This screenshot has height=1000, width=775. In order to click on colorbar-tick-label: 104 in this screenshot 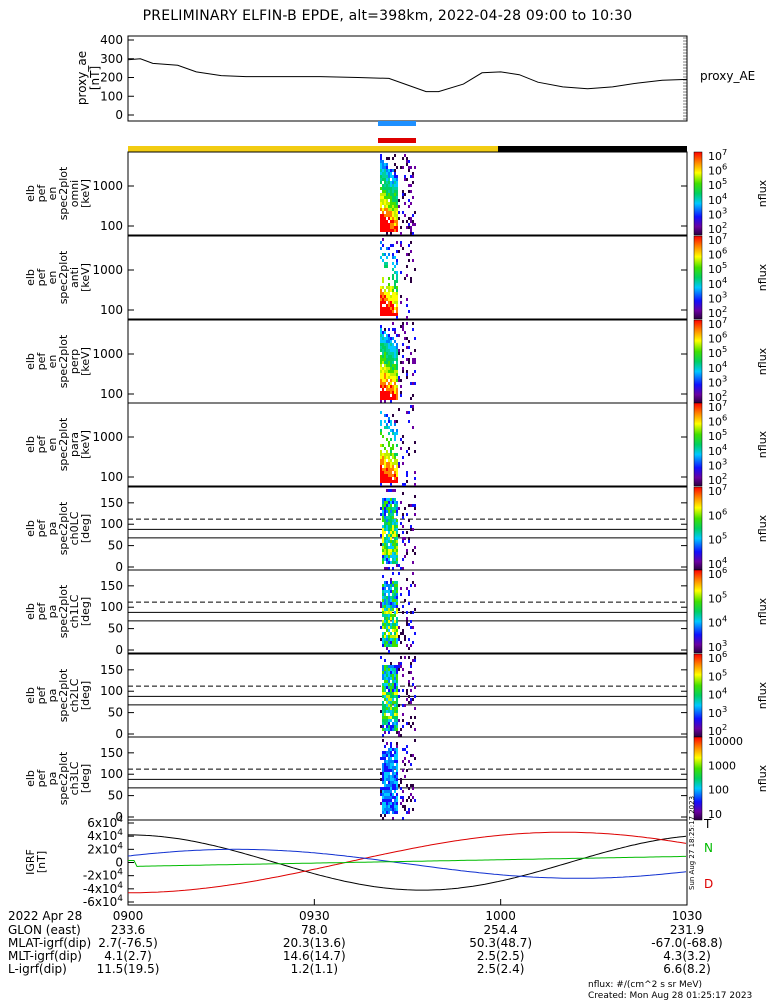, I will do `click(717, 283)`.